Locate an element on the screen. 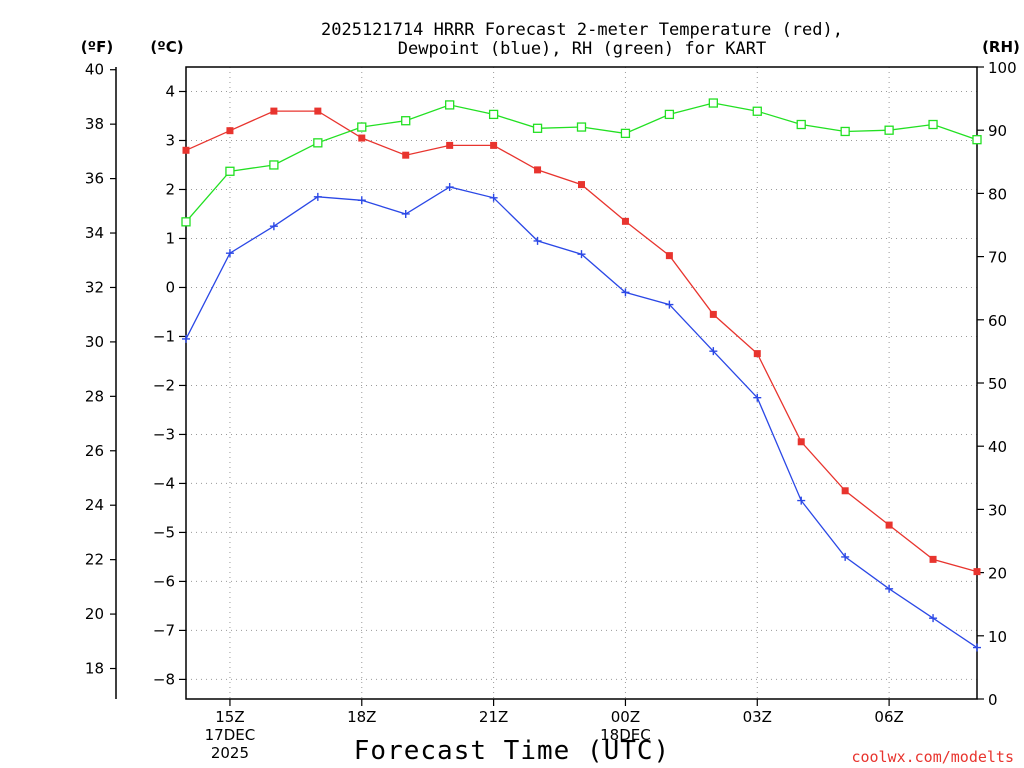  celsius-tick-label: −8 is located at coordinates (164, 679).